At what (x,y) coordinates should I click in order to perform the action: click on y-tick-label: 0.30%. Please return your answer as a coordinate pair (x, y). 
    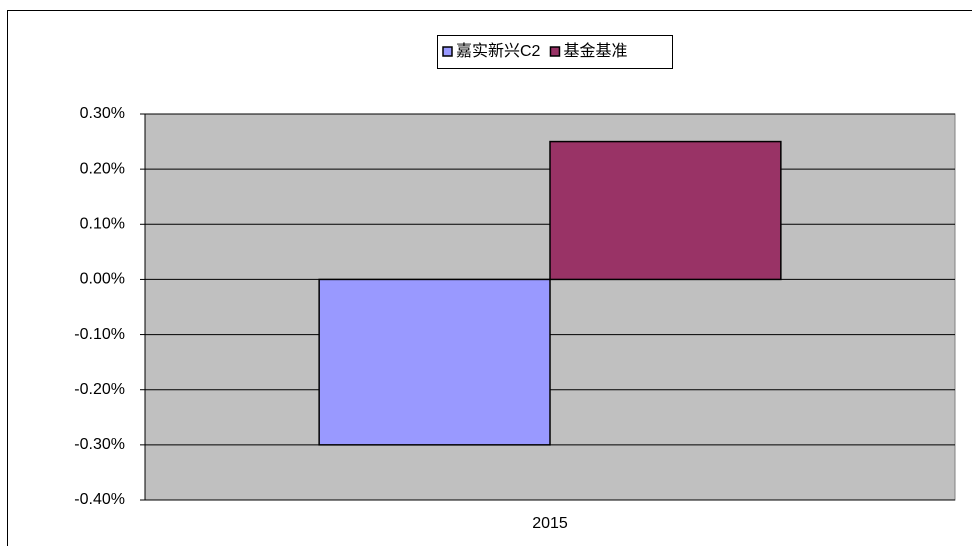
    Looking at the image, I should click on (102, 113).